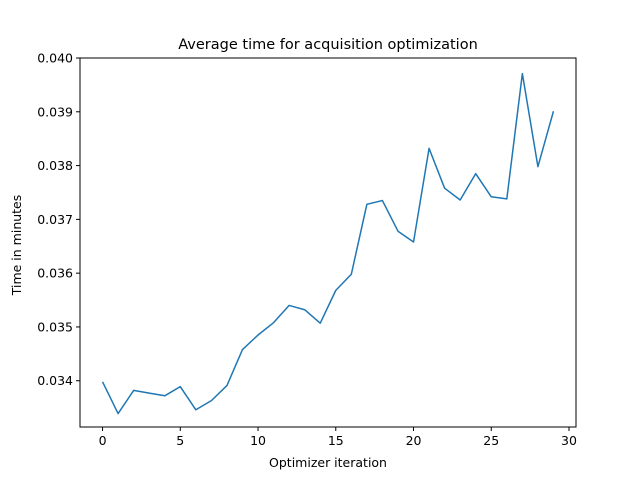 This screenshot has width=640, height=480. What do you see at coordinates (491, 440) in the screenshot?
I see `x-tick-label: 25` at bounding box center [491, 440].